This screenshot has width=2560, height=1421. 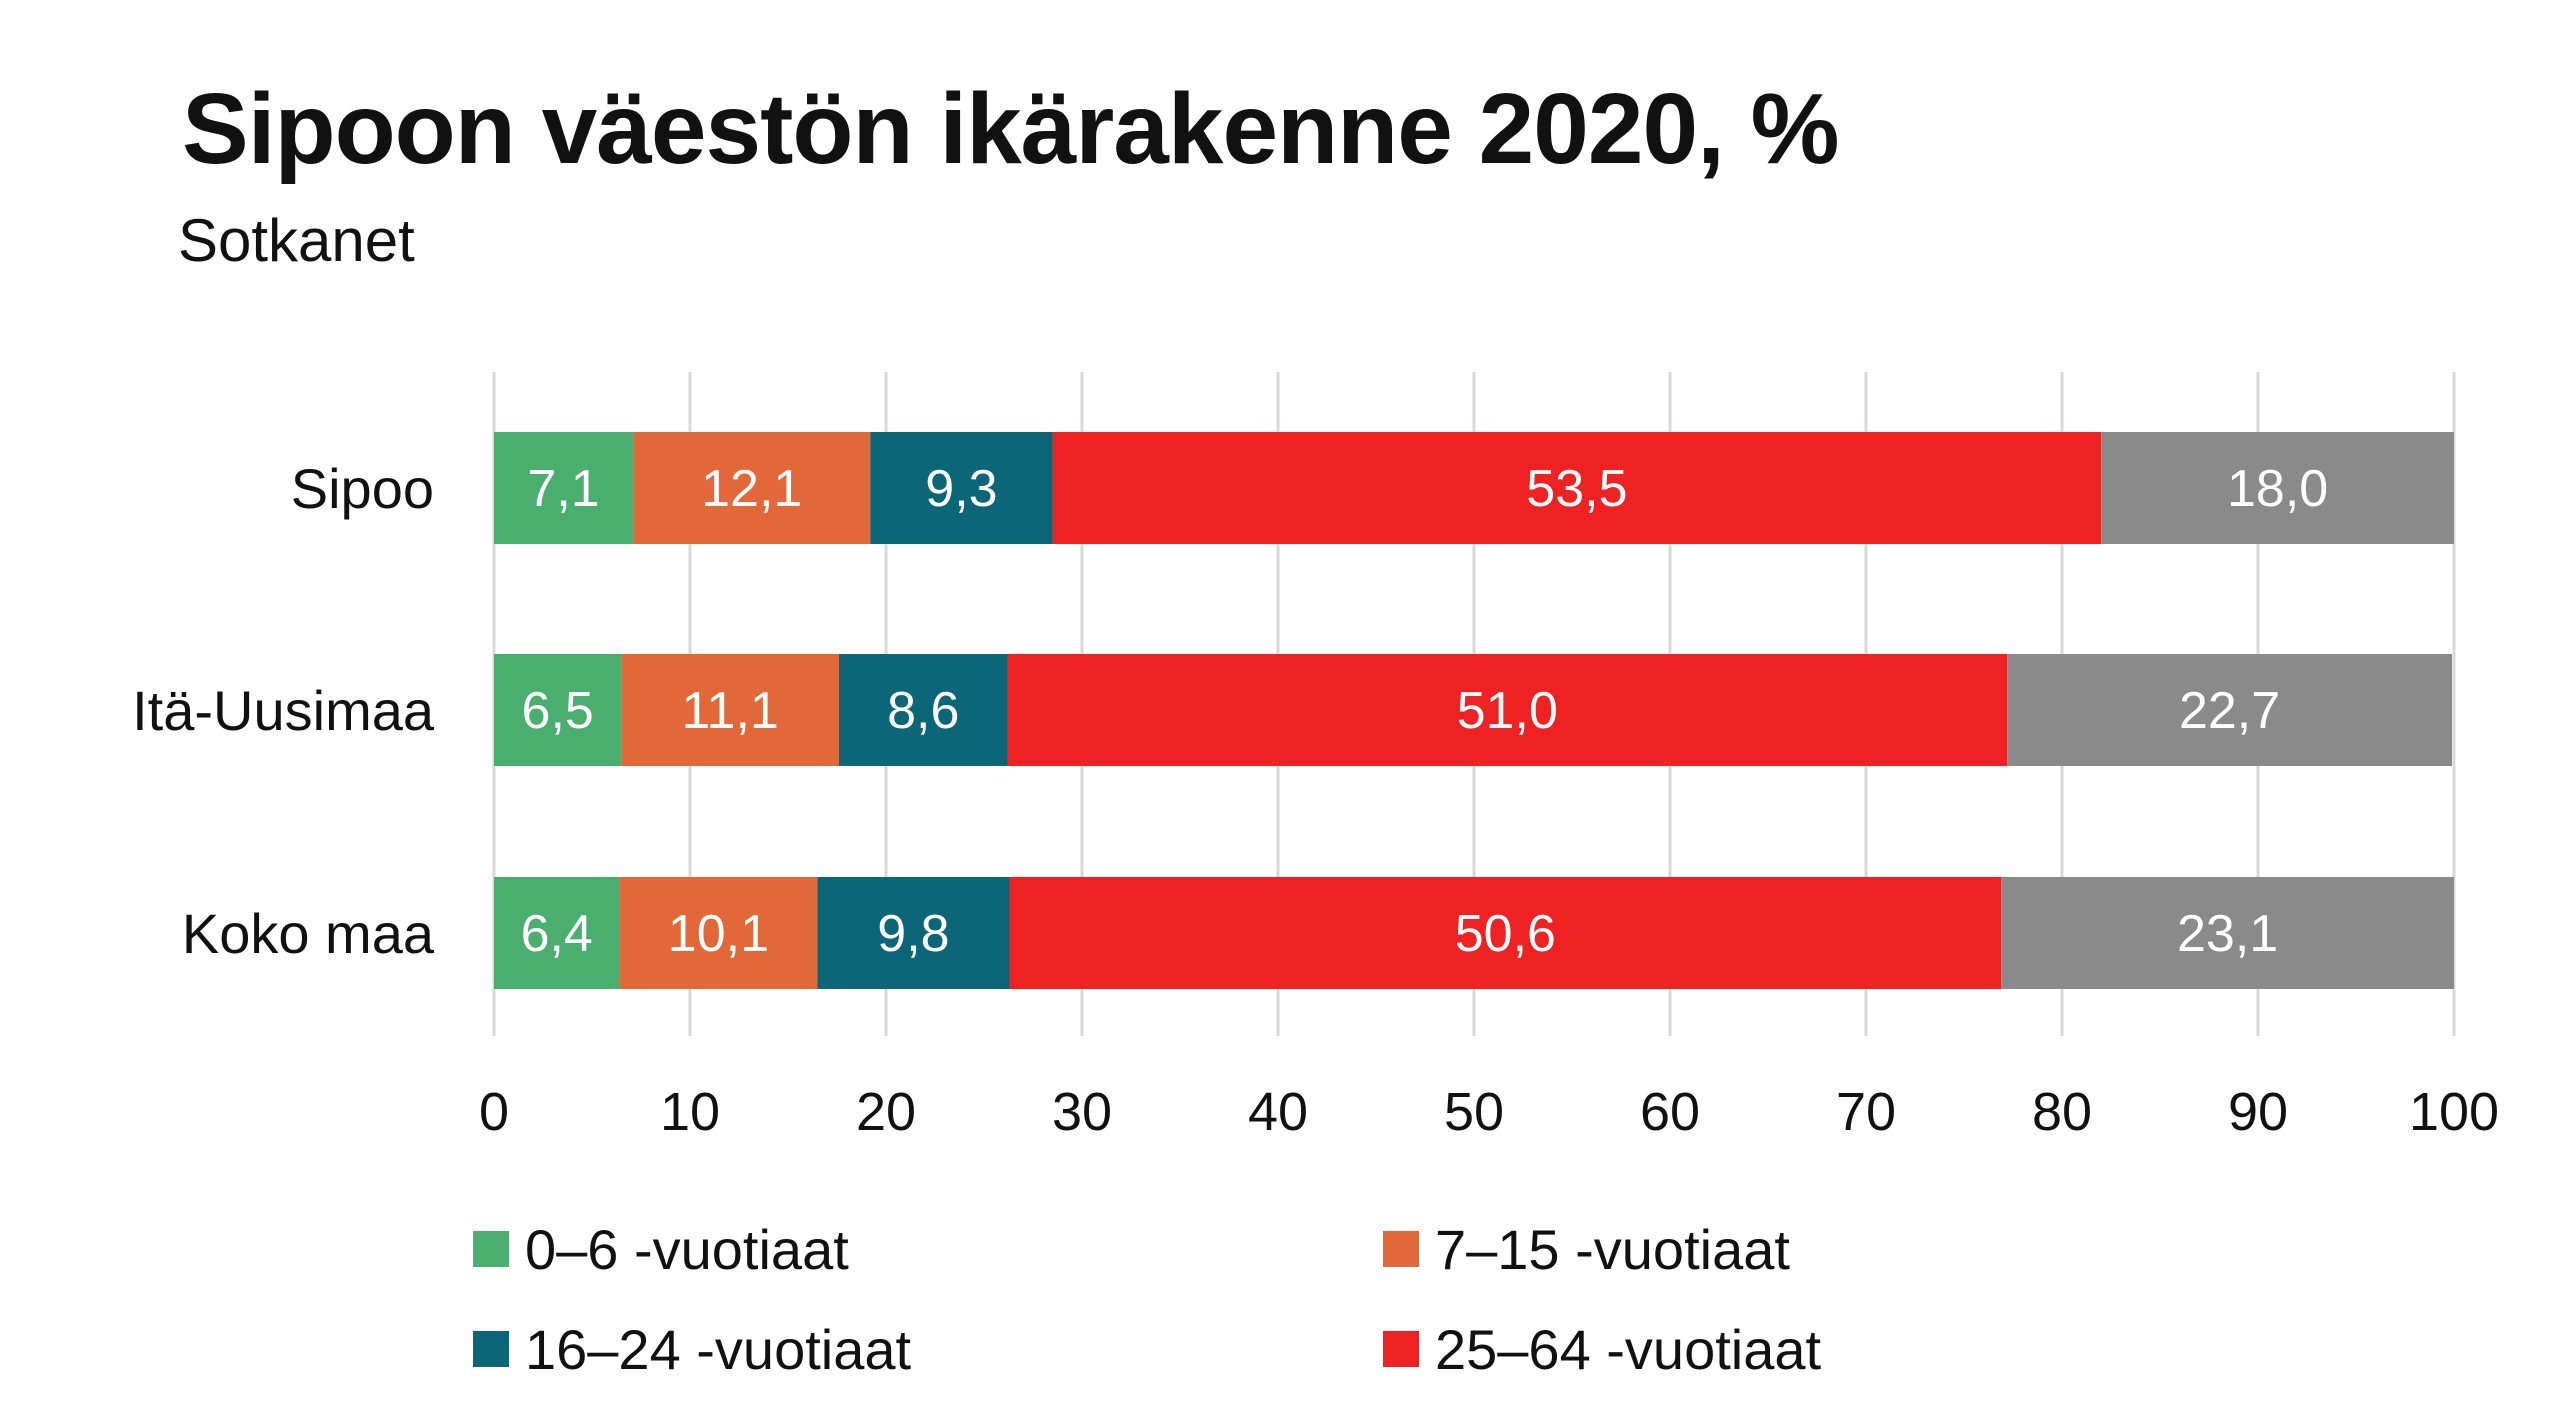 What do you see at coordinates (690, 1112) in the screenshot?
I see `x-tick-label-10: 10` at bounding box center [690, 1112].